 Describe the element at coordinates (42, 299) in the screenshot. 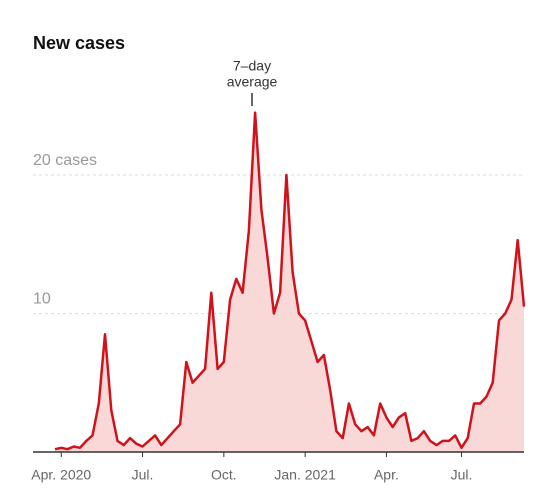

I see `y-tick-label: 10` at that location.